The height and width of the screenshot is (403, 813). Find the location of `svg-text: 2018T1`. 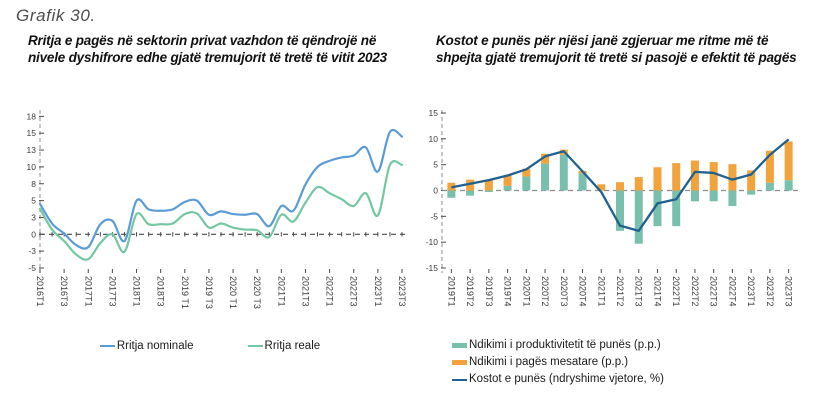

svg-text: 2018T1 is located at coordinates (137, 291).